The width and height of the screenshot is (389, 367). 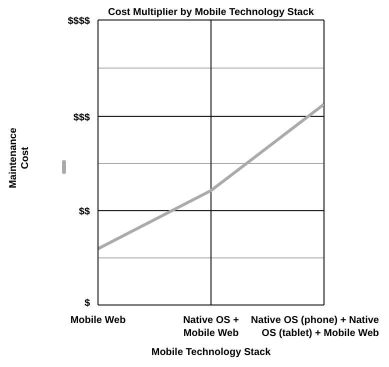 I want to click on x-tick-label: Native OS + Mobile Web, so click(x=211, y=327).